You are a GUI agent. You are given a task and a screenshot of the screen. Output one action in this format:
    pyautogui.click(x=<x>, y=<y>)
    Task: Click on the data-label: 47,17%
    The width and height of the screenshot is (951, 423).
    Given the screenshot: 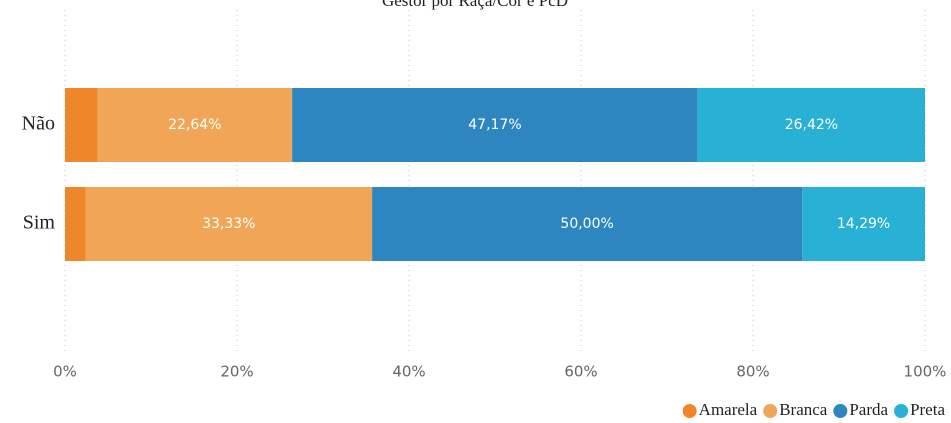 What is the action you would take?
    pyautogui.click(x=494, y=125)
    